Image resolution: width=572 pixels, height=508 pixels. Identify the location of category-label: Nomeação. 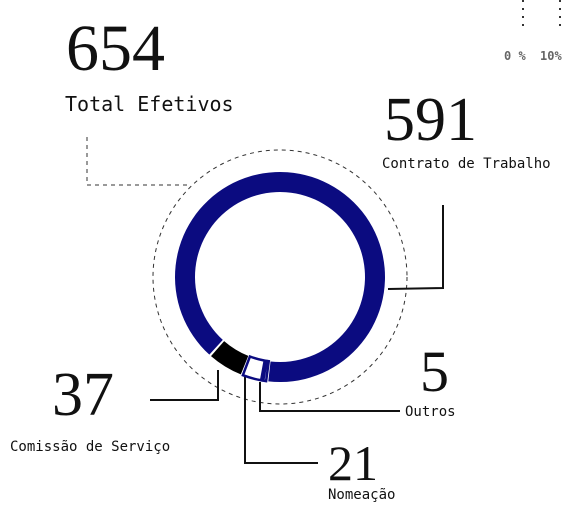
(361, 495).